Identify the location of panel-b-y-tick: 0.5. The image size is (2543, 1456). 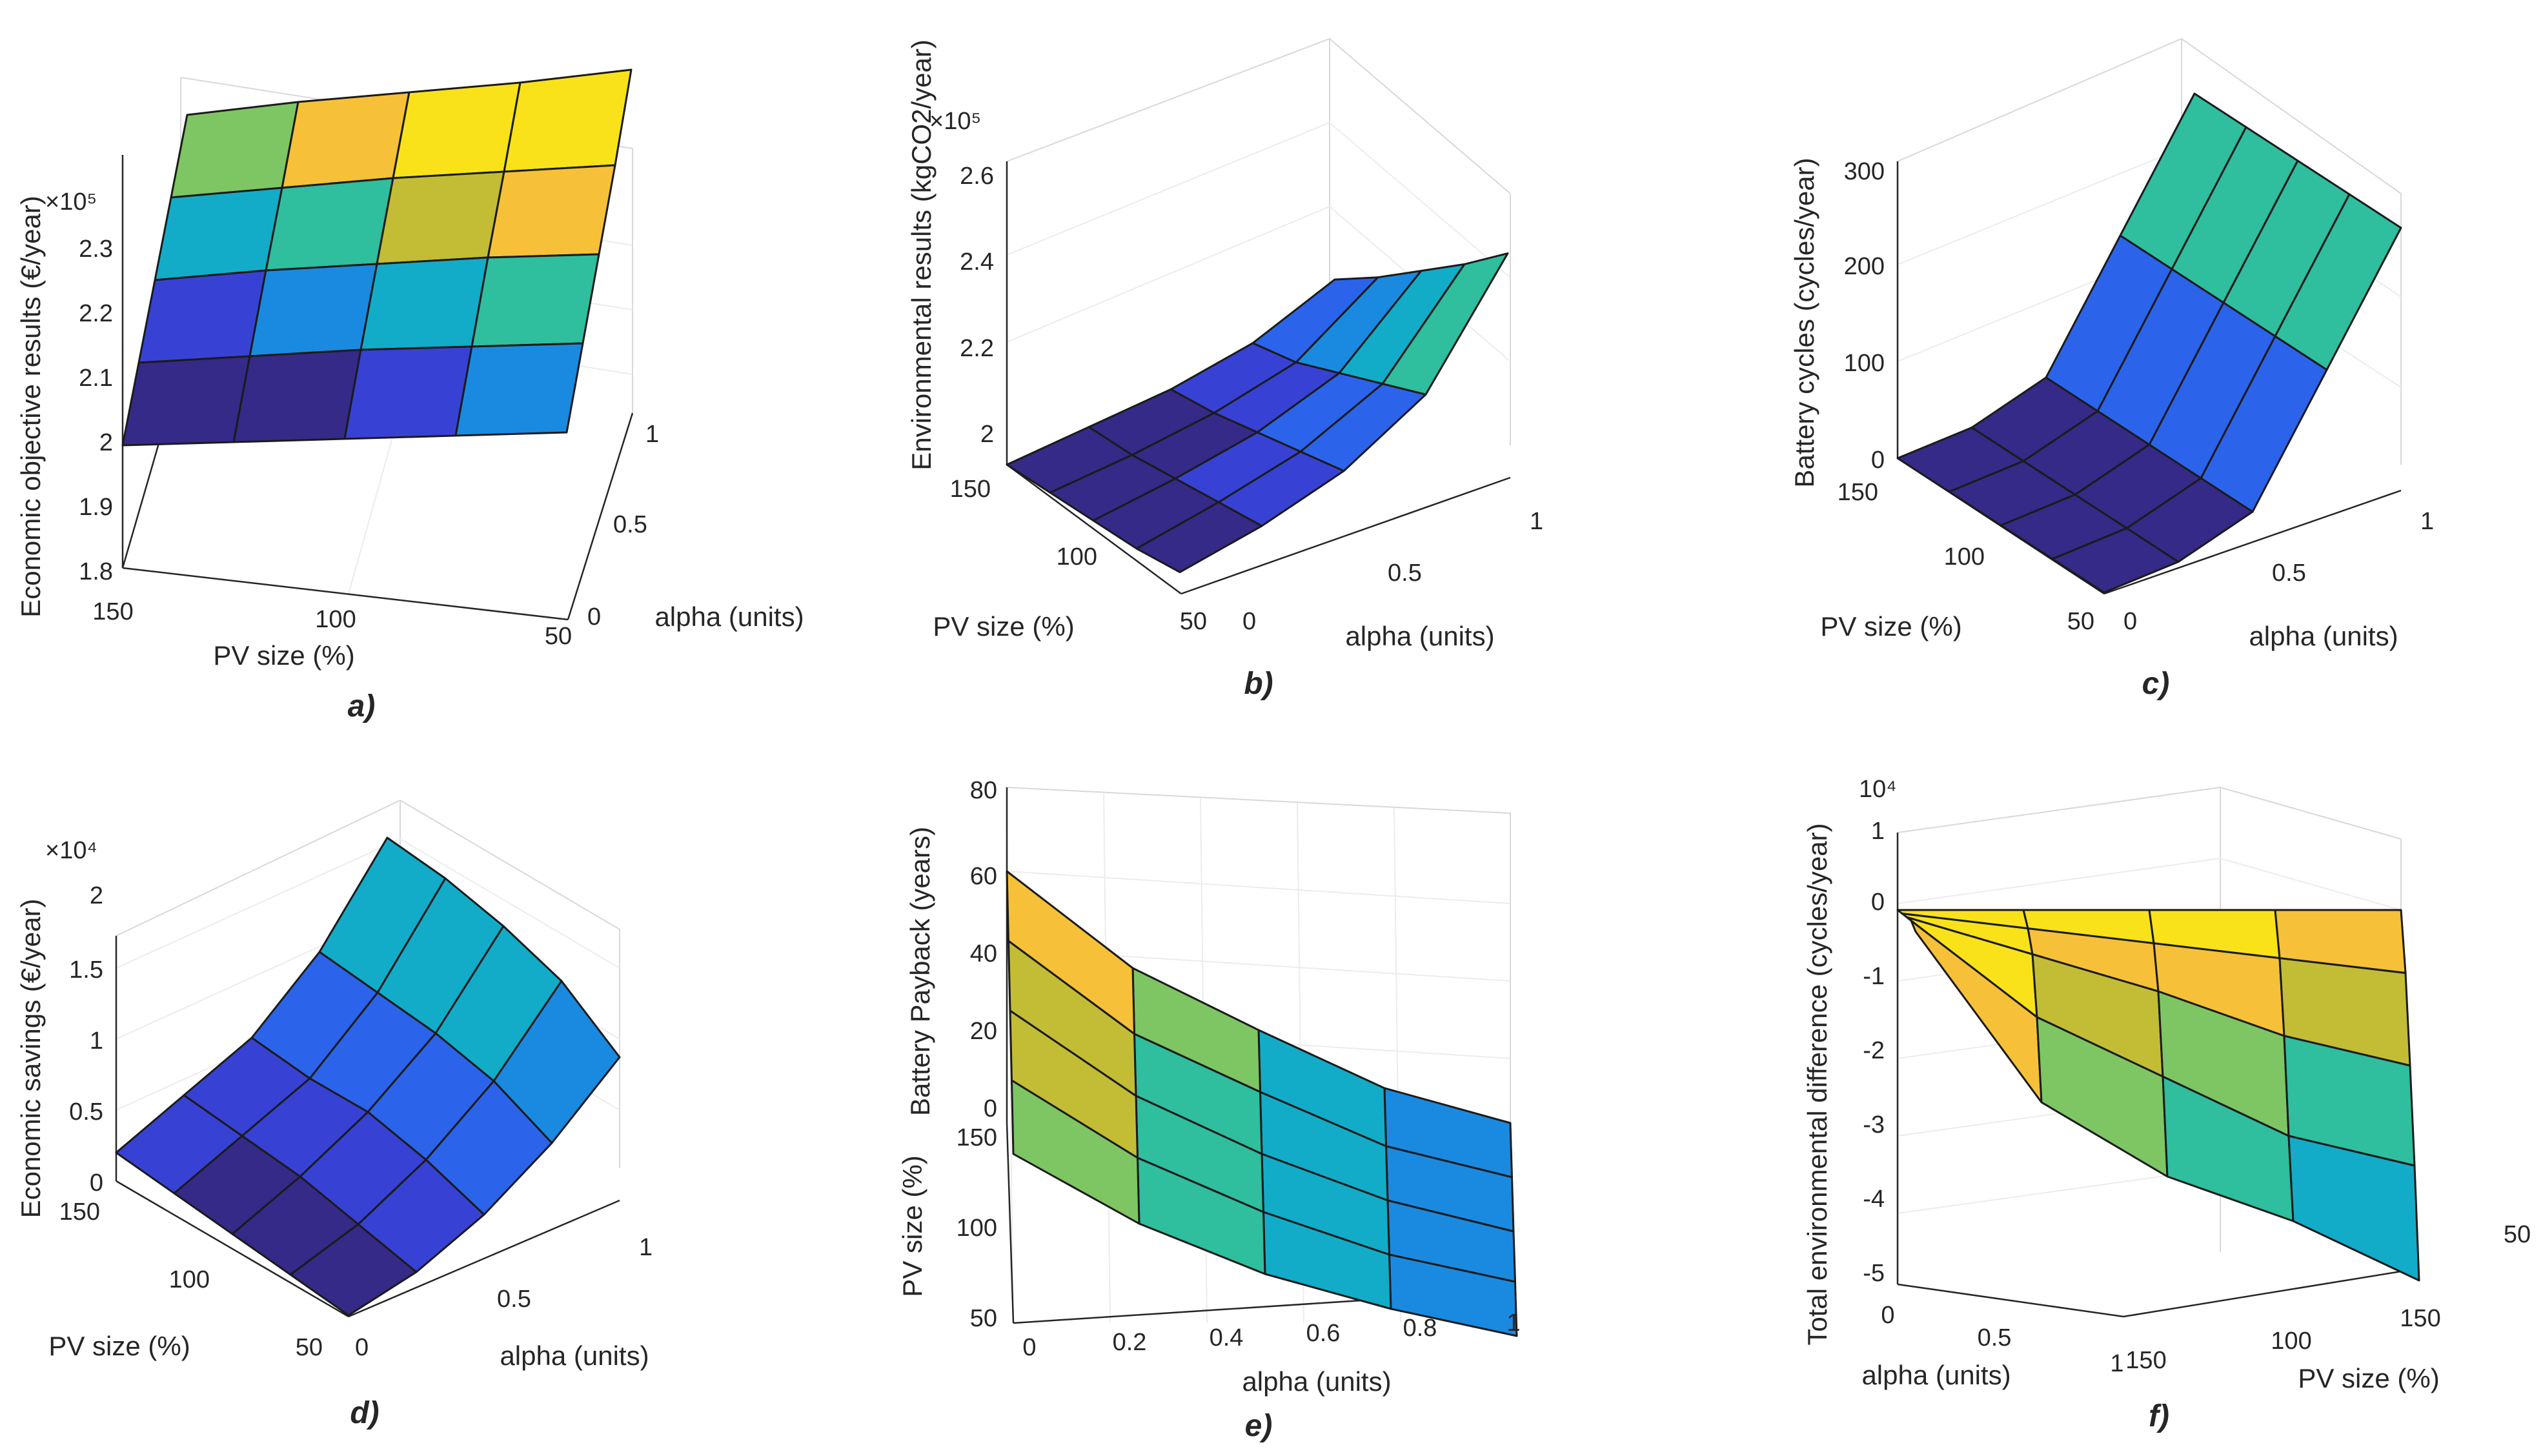
(1405, 573).